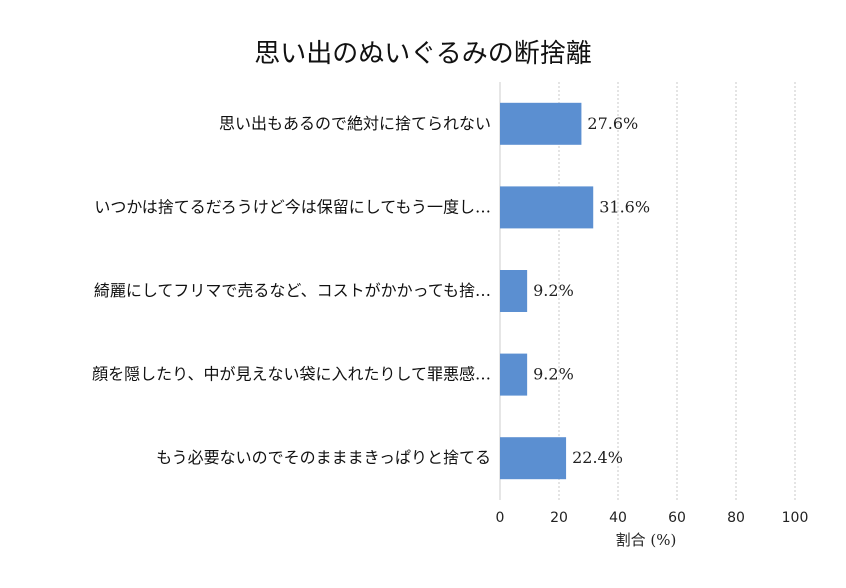 The width and height of the screenshot is (846, 588). Describe the element at coordinates (677, 518) in the screenshot. I see `x-tick-label: 60` at that location.